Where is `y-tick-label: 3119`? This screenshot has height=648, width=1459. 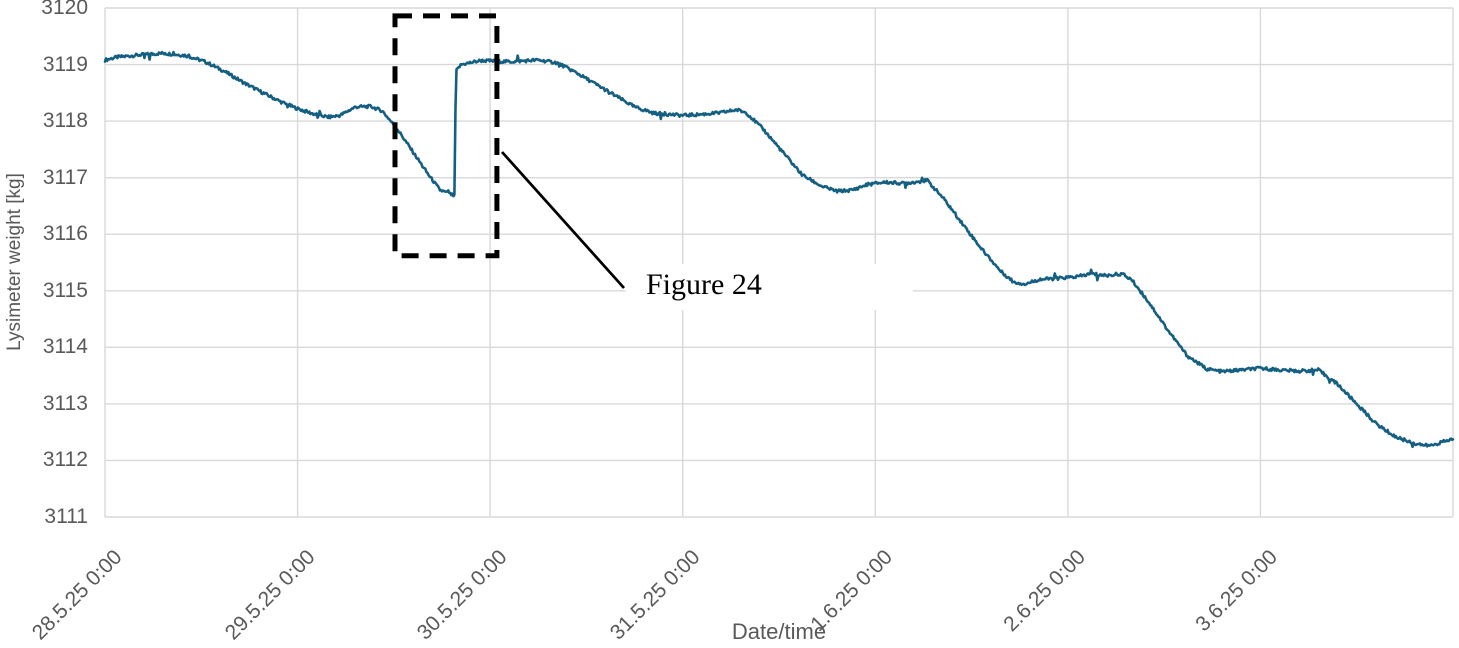 y-tick-label: 3119 is located at coordinates (65, 64).